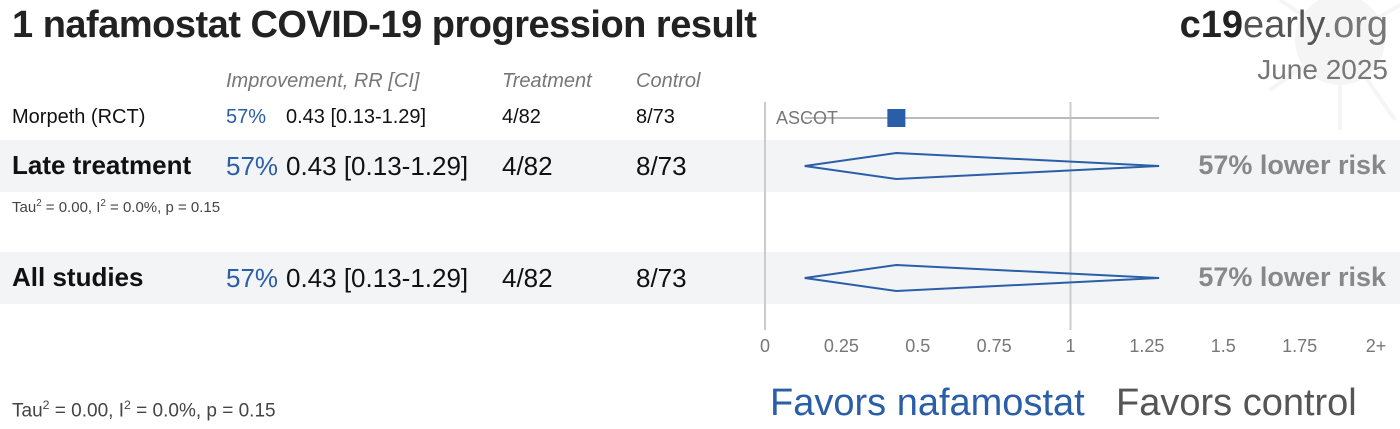 The image size is (1400, 429). What do you see at coordinates (994, 346) in the screenshot?
I see `x-tick-label: 0.75` at bounding box center [994, 346].